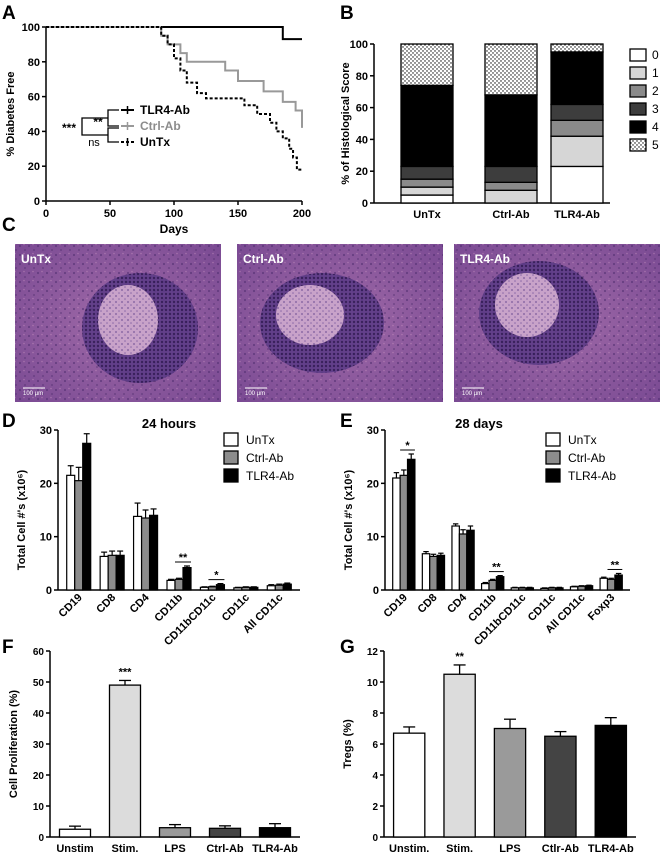 The width and height of the screenshot is (665, 853). I want to click on micrograph-label: Ctrl-Ab, so click(263, 259).